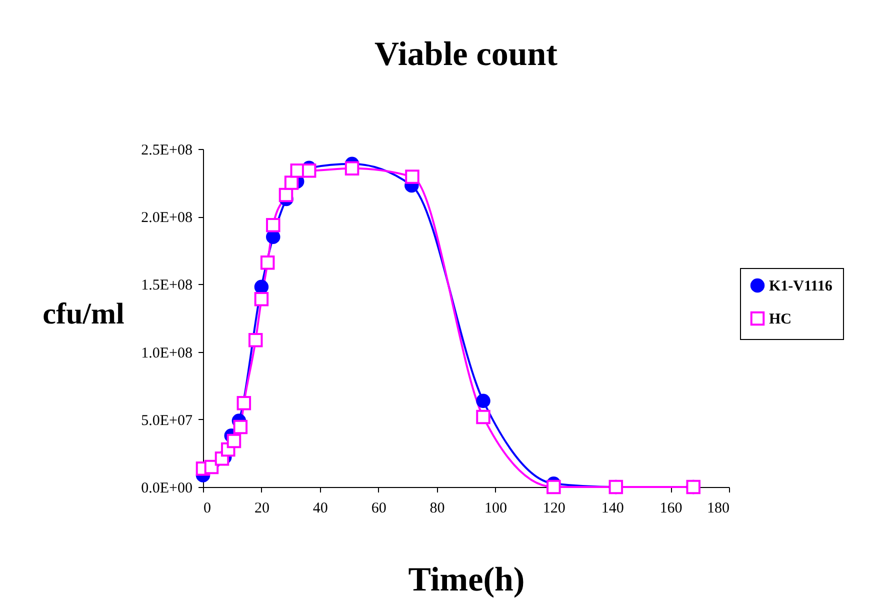  Describe the element at coordinates (437, 508) in the screenshot. I see `x-tick-label: 80` at that location.